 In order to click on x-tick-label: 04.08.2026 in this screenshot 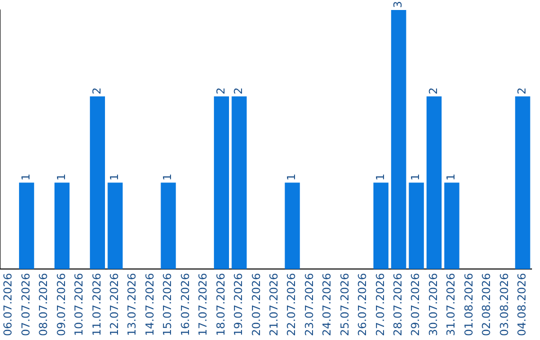, I will do `click(522, 304)`.